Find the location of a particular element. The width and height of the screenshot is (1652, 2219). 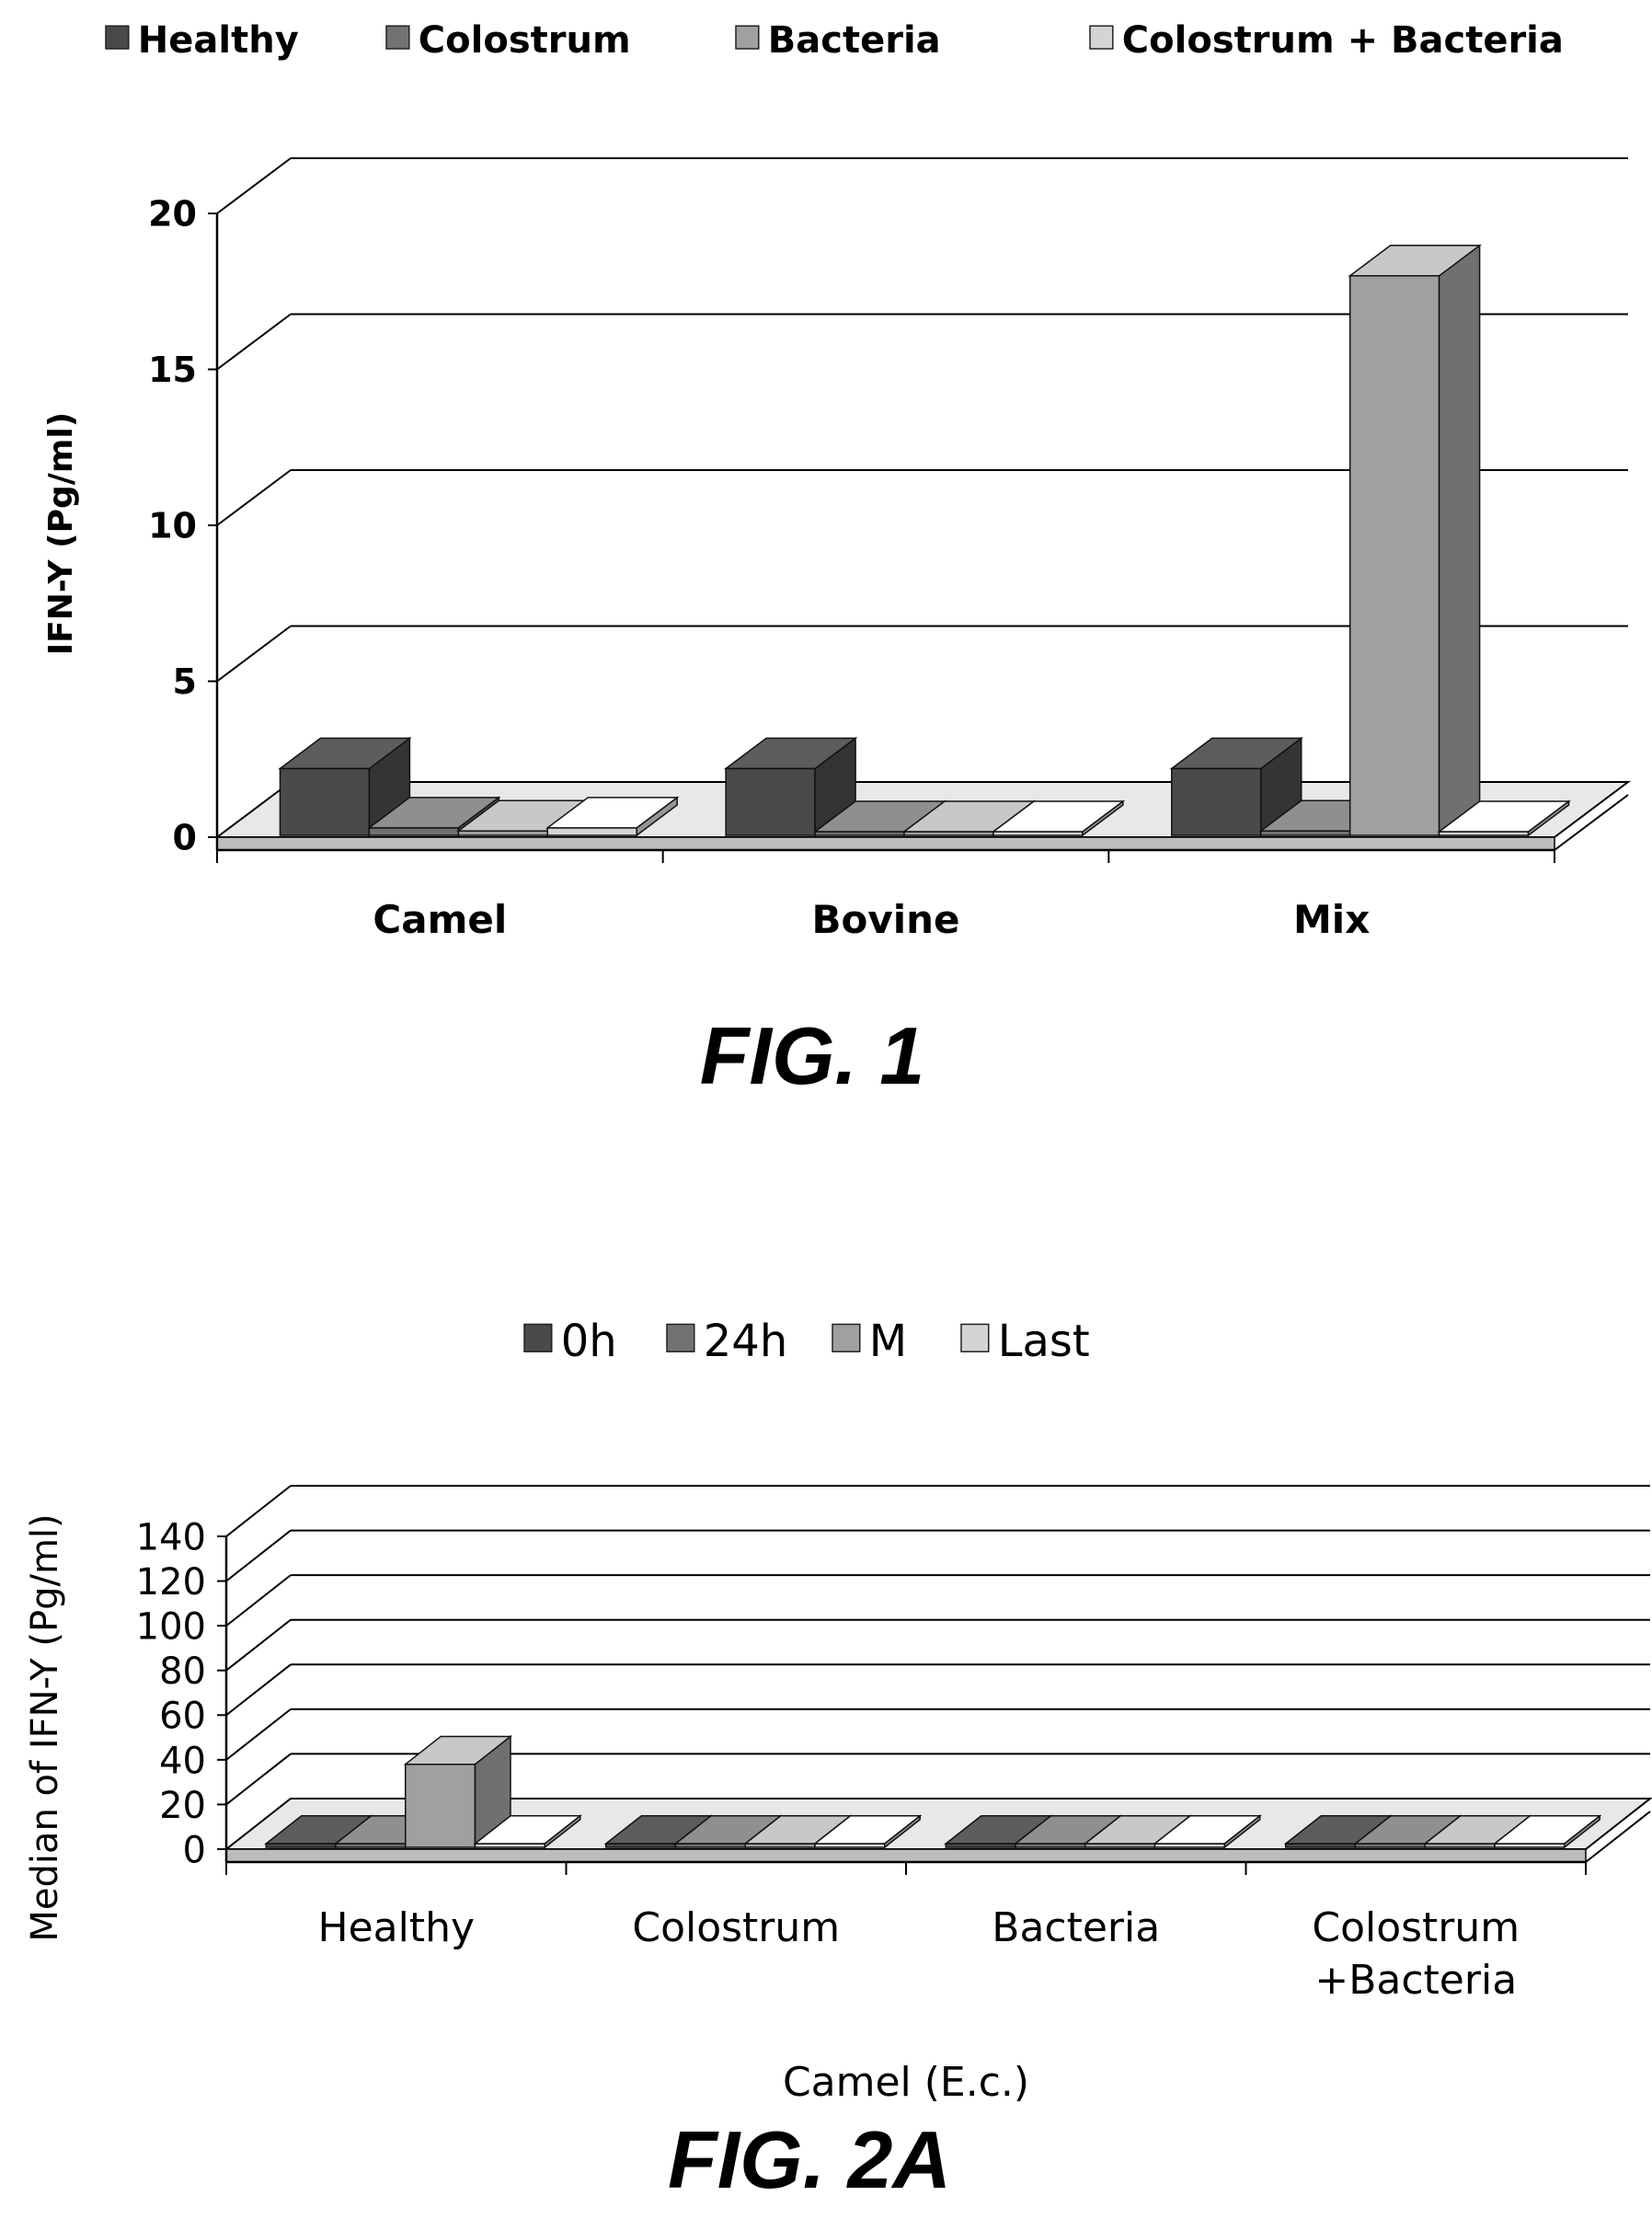

y-tick-label: 120 is located at coordinates (171, 1582).